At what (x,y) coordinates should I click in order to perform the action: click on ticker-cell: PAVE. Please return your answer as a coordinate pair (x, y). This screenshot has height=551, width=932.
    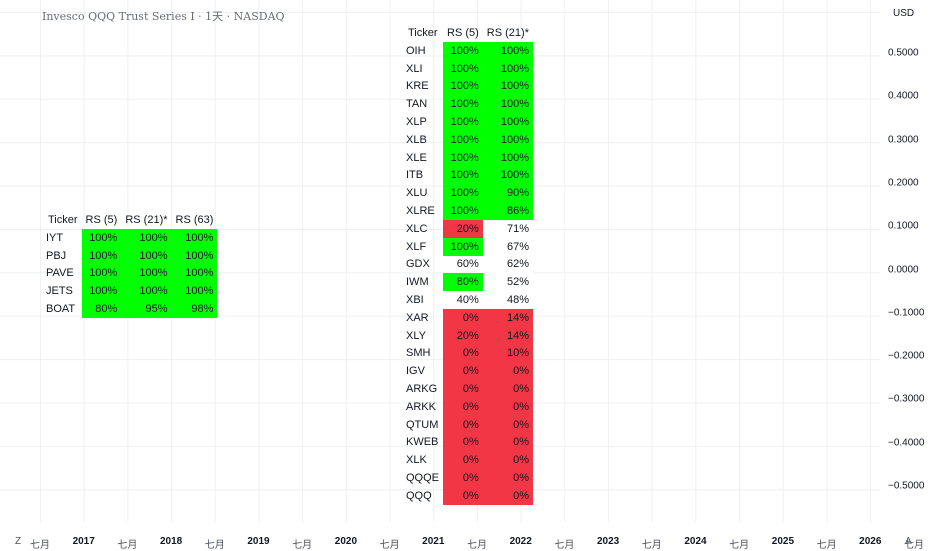
    Looking at the image, I should click on (60, 273).